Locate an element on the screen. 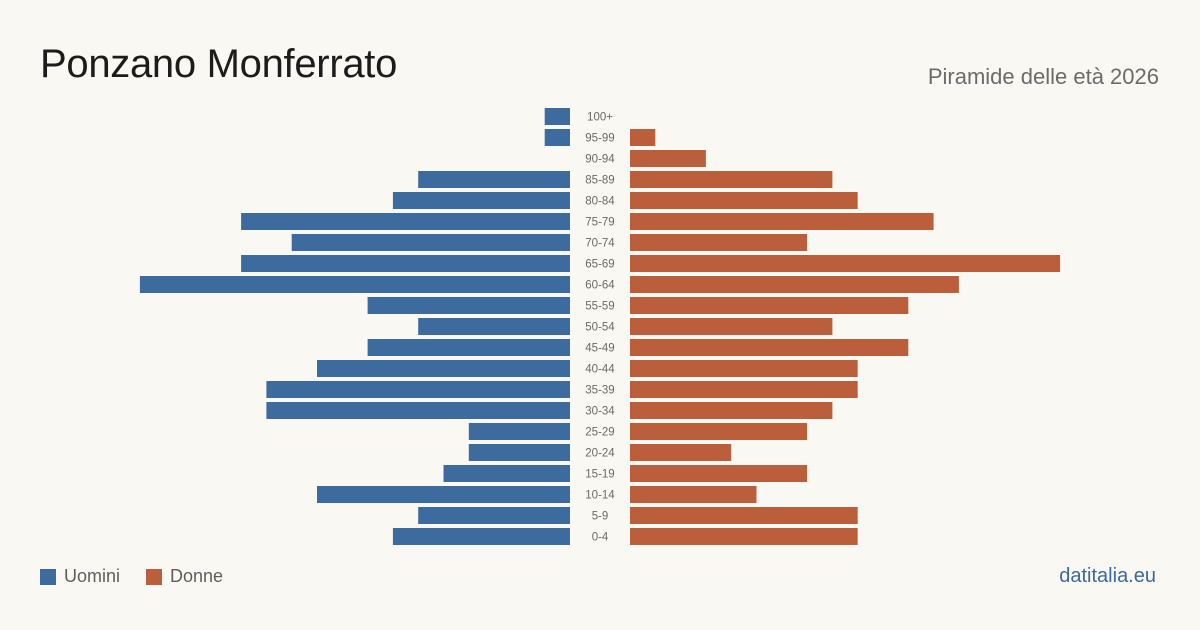 The image size is (1200, 630). age-label-0-4: 0-4 is located at coordinates (600, 538).